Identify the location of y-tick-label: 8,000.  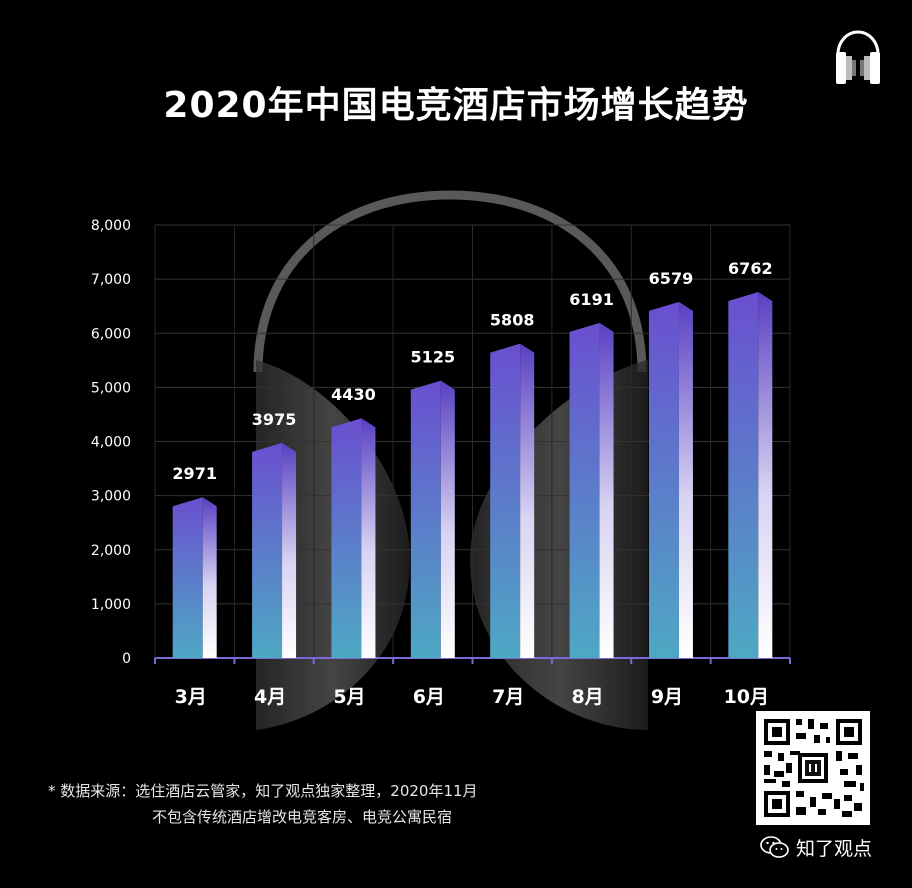
(111, 226).